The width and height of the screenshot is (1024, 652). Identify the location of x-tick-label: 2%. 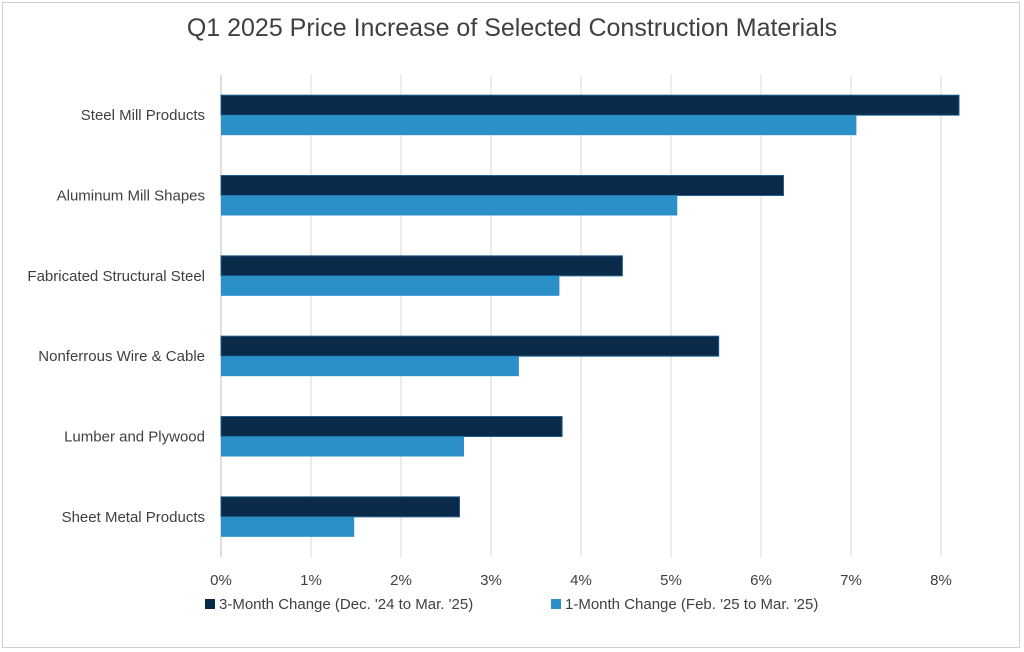
(401, 580).